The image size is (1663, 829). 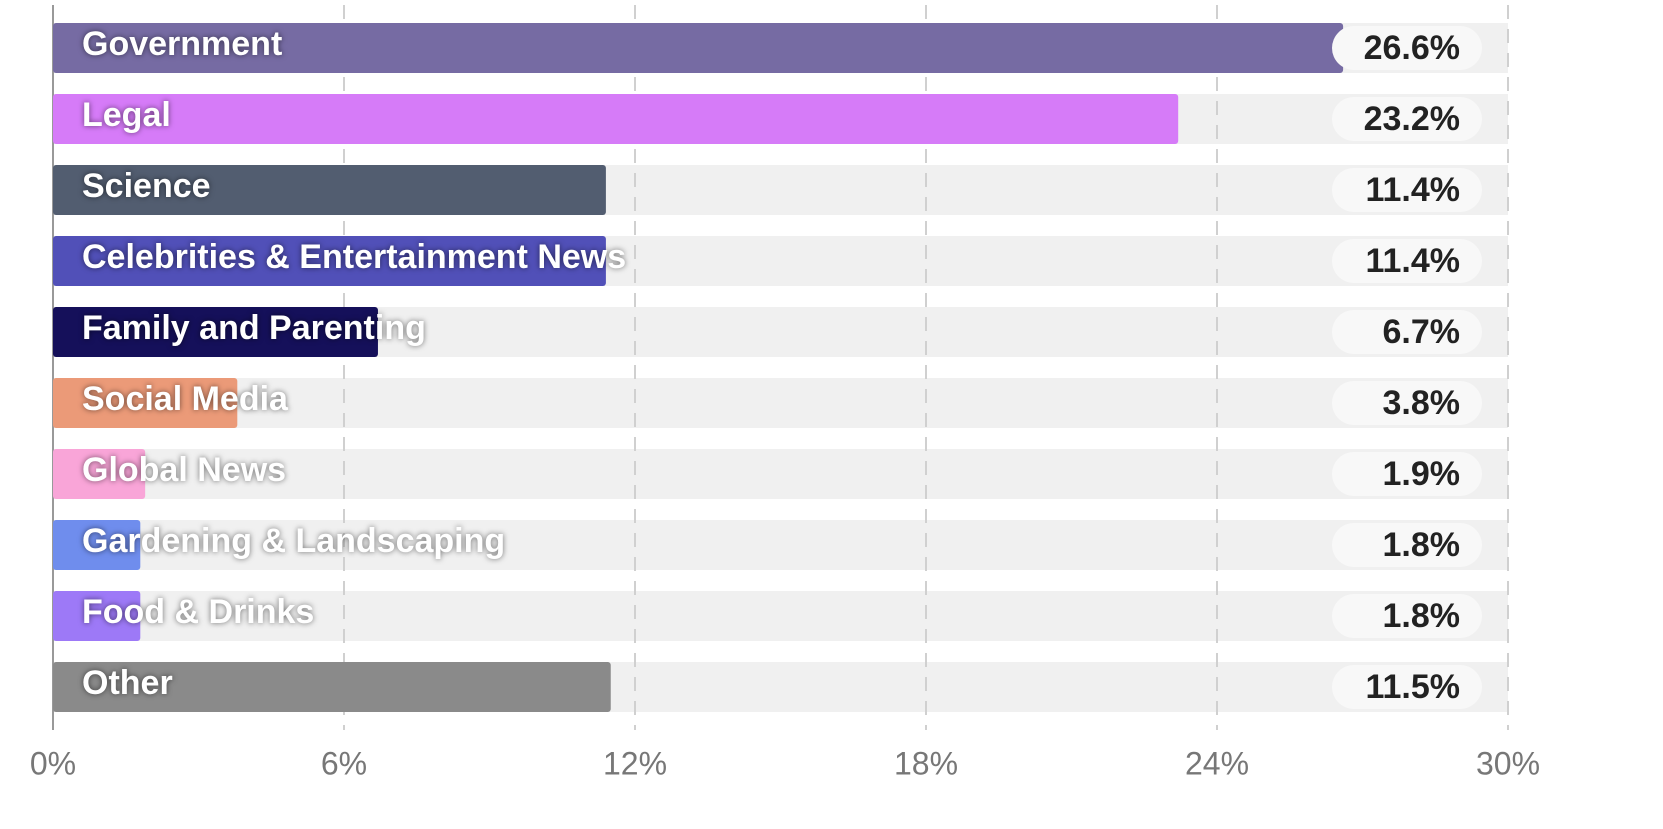 I want to click on category-label: Science, so click(x=146, y=186).